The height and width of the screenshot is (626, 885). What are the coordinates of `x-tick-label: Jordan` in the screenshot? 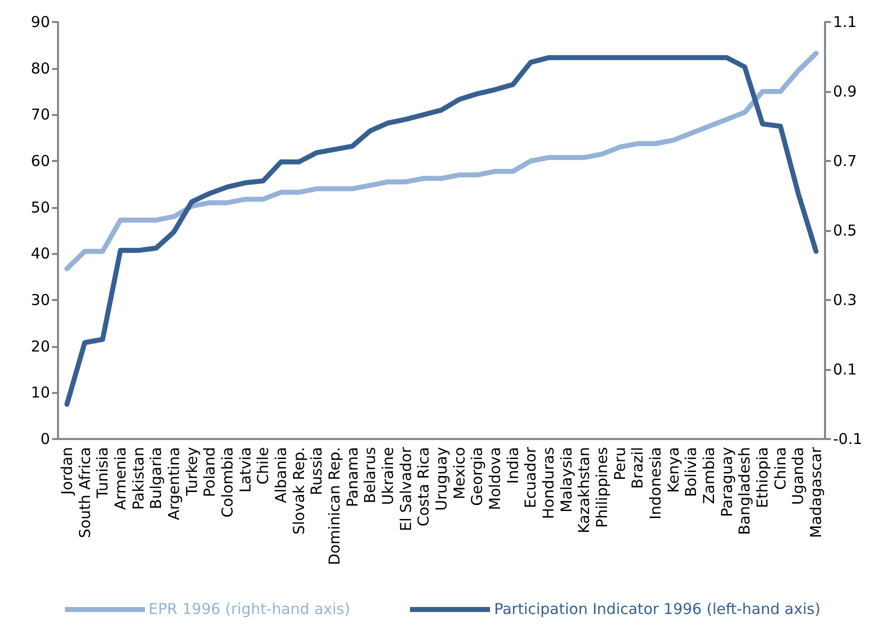 It's located at (67, 471).